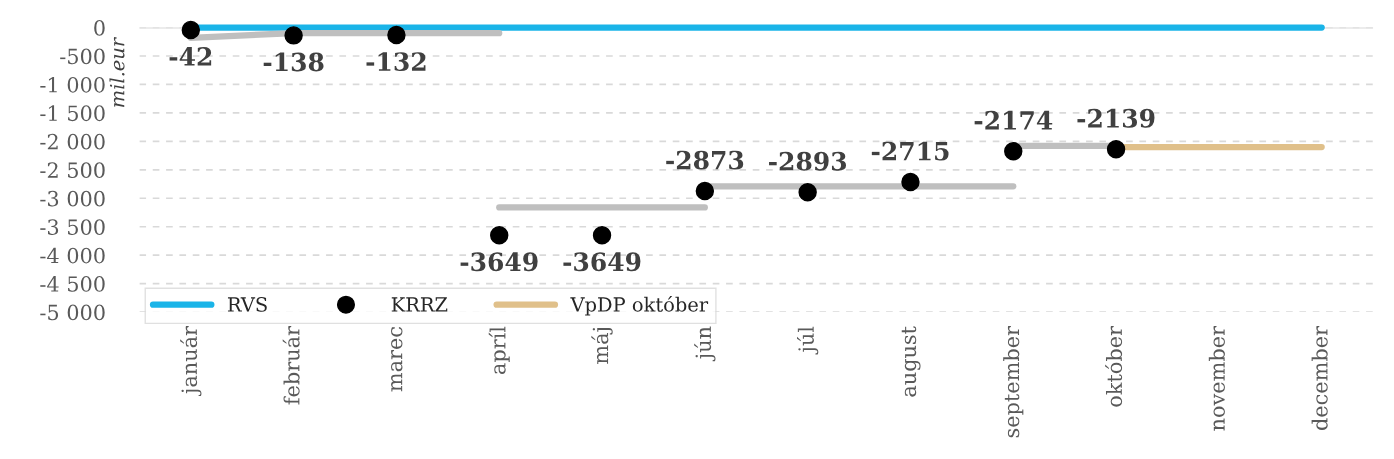 Image resolution: width=1394 pixels, height=459 pixels. What do you see at coordinates (72, 141) in the screenshot?
I see `y-tick-label: -2 000` at bounding box center [72, 141].